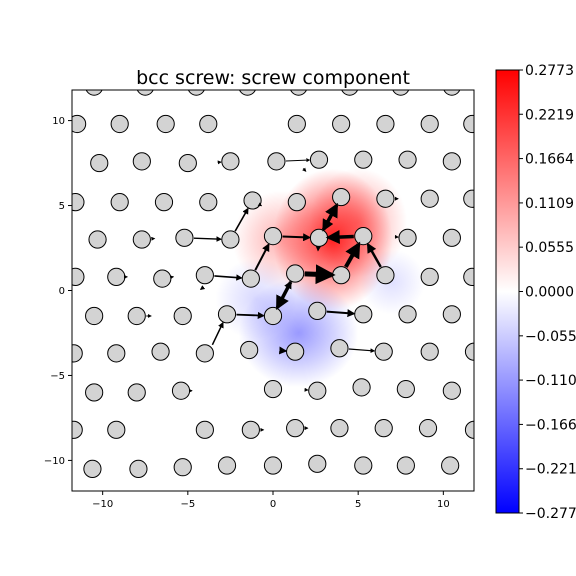 The height and width of the screenshot is (576, 576). Describe the element at coordinates (549, 204) in the screenshot. I see `colorbar-tick-label: 0.1109` at that location.